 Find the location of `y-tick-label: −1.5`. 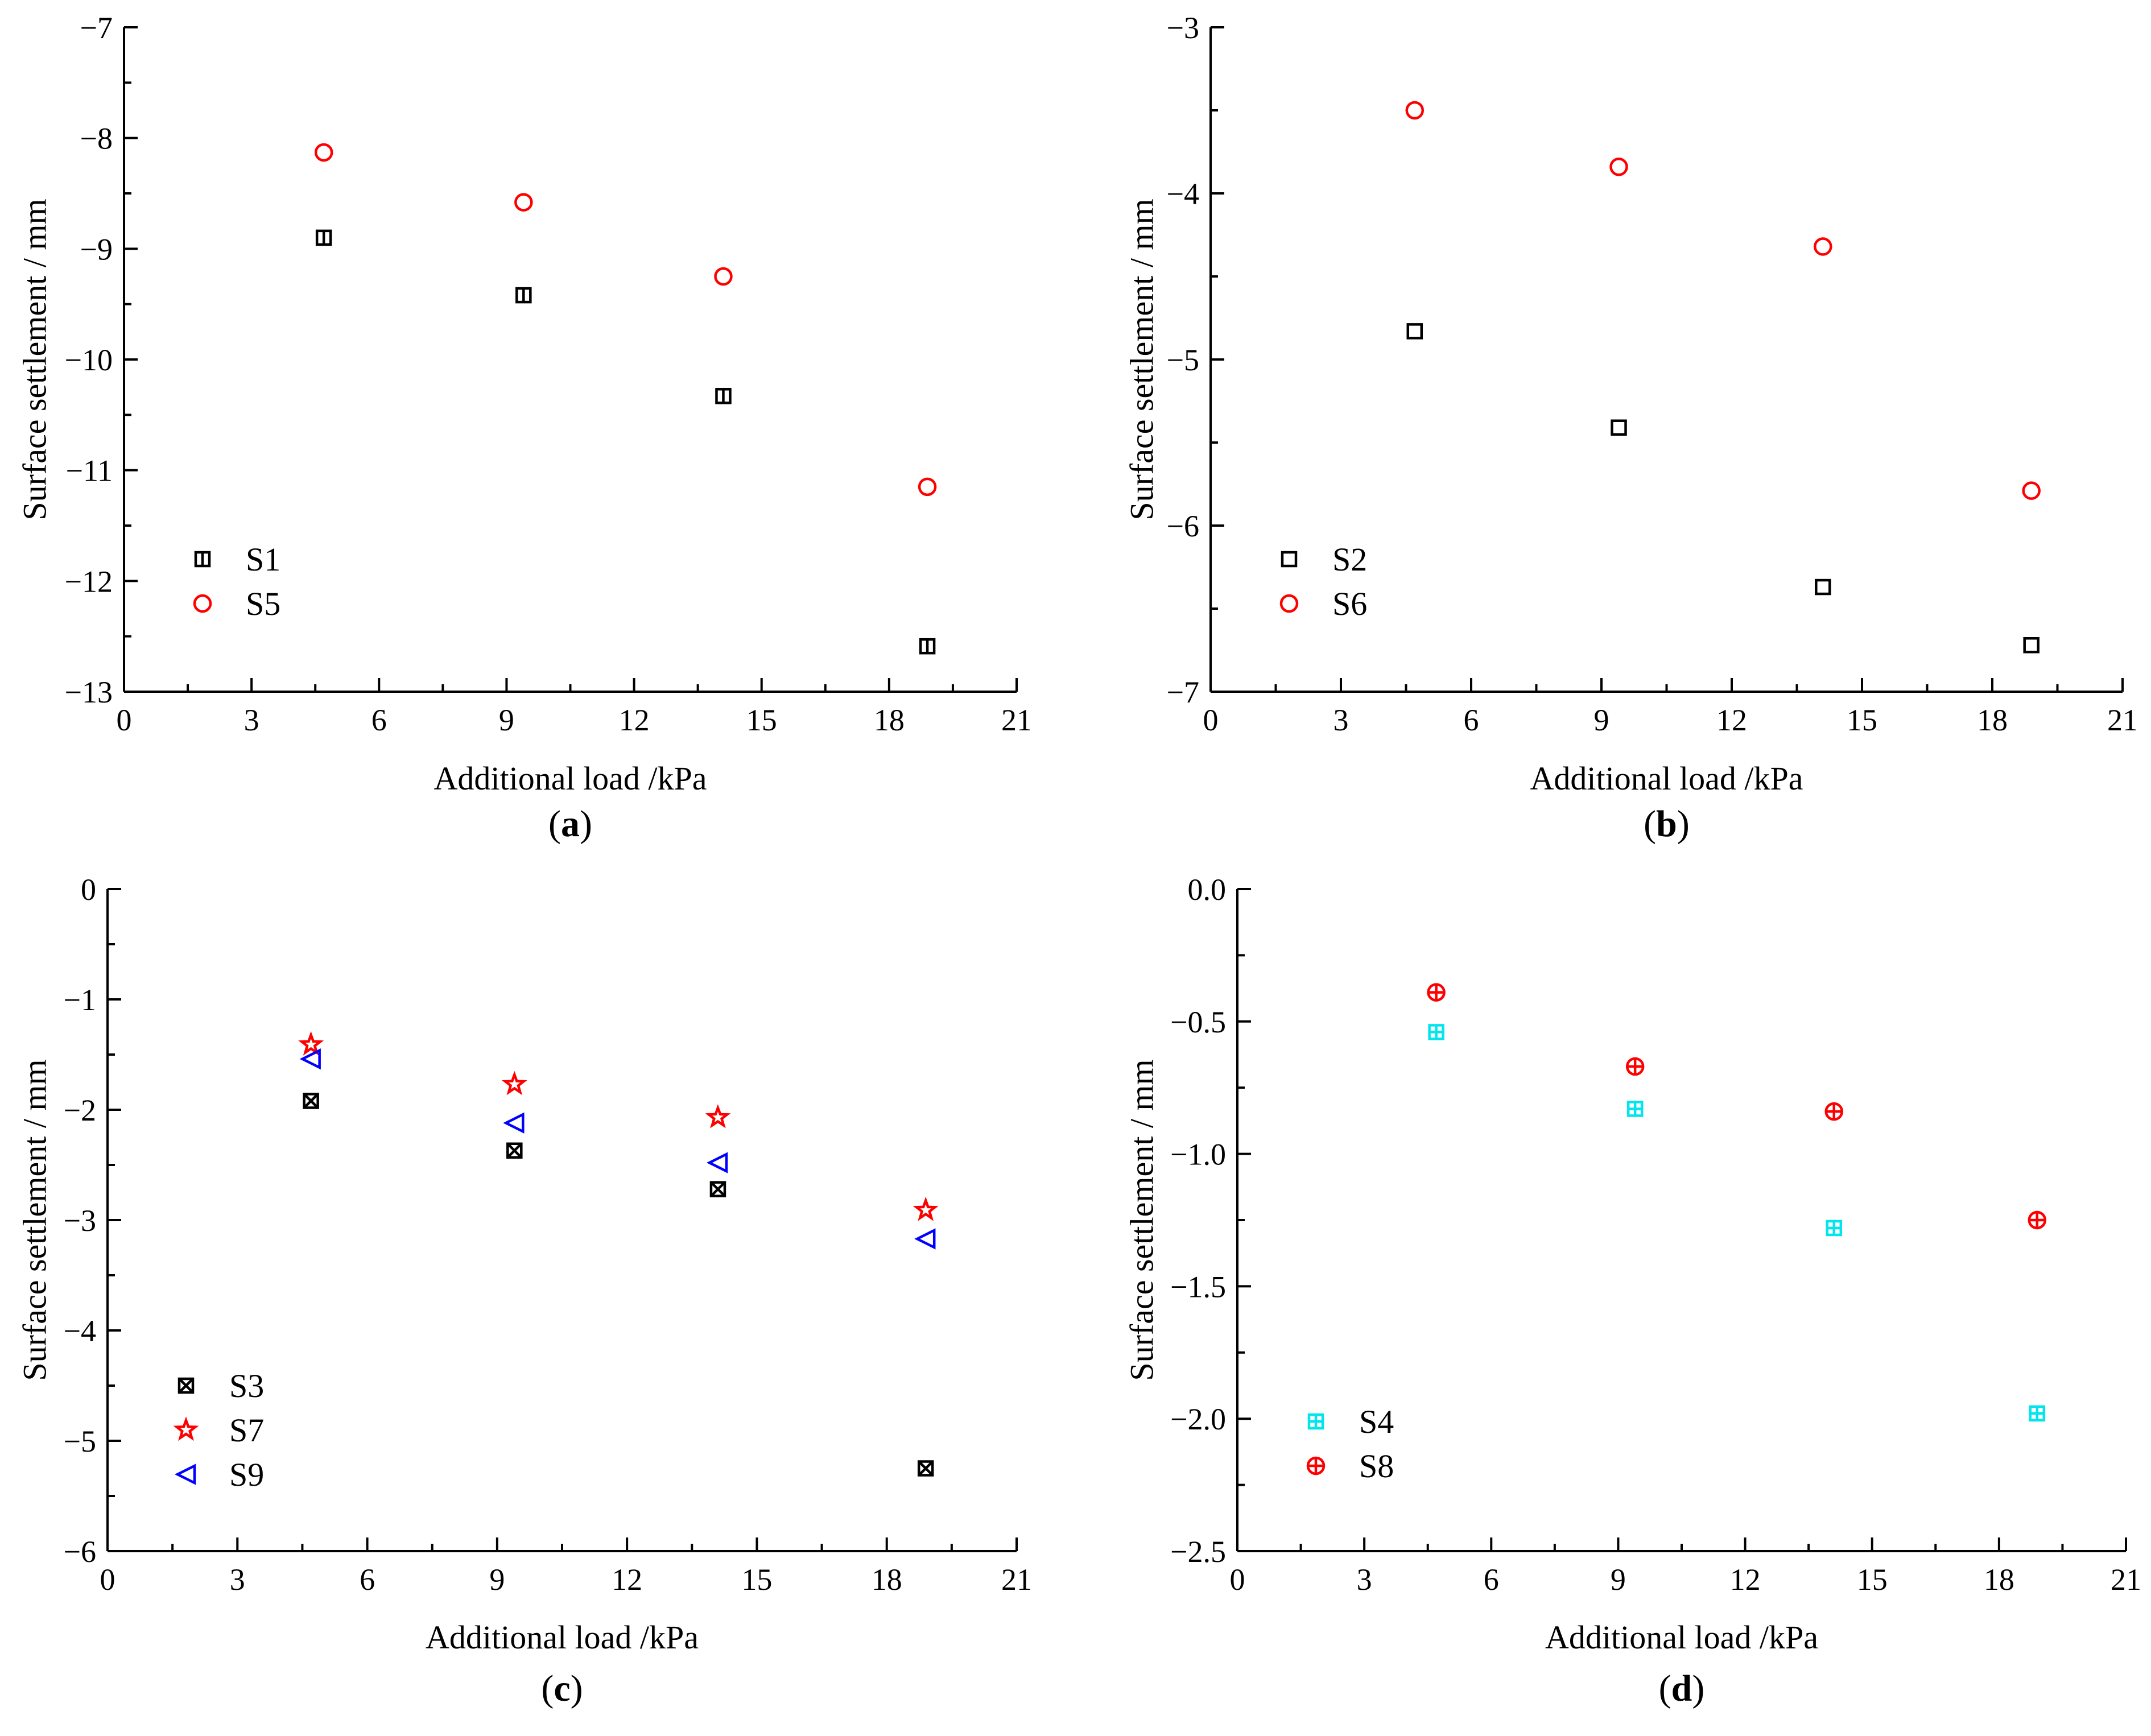

y-tick-label: −1.5 is located at coordinates (1198, 1287).